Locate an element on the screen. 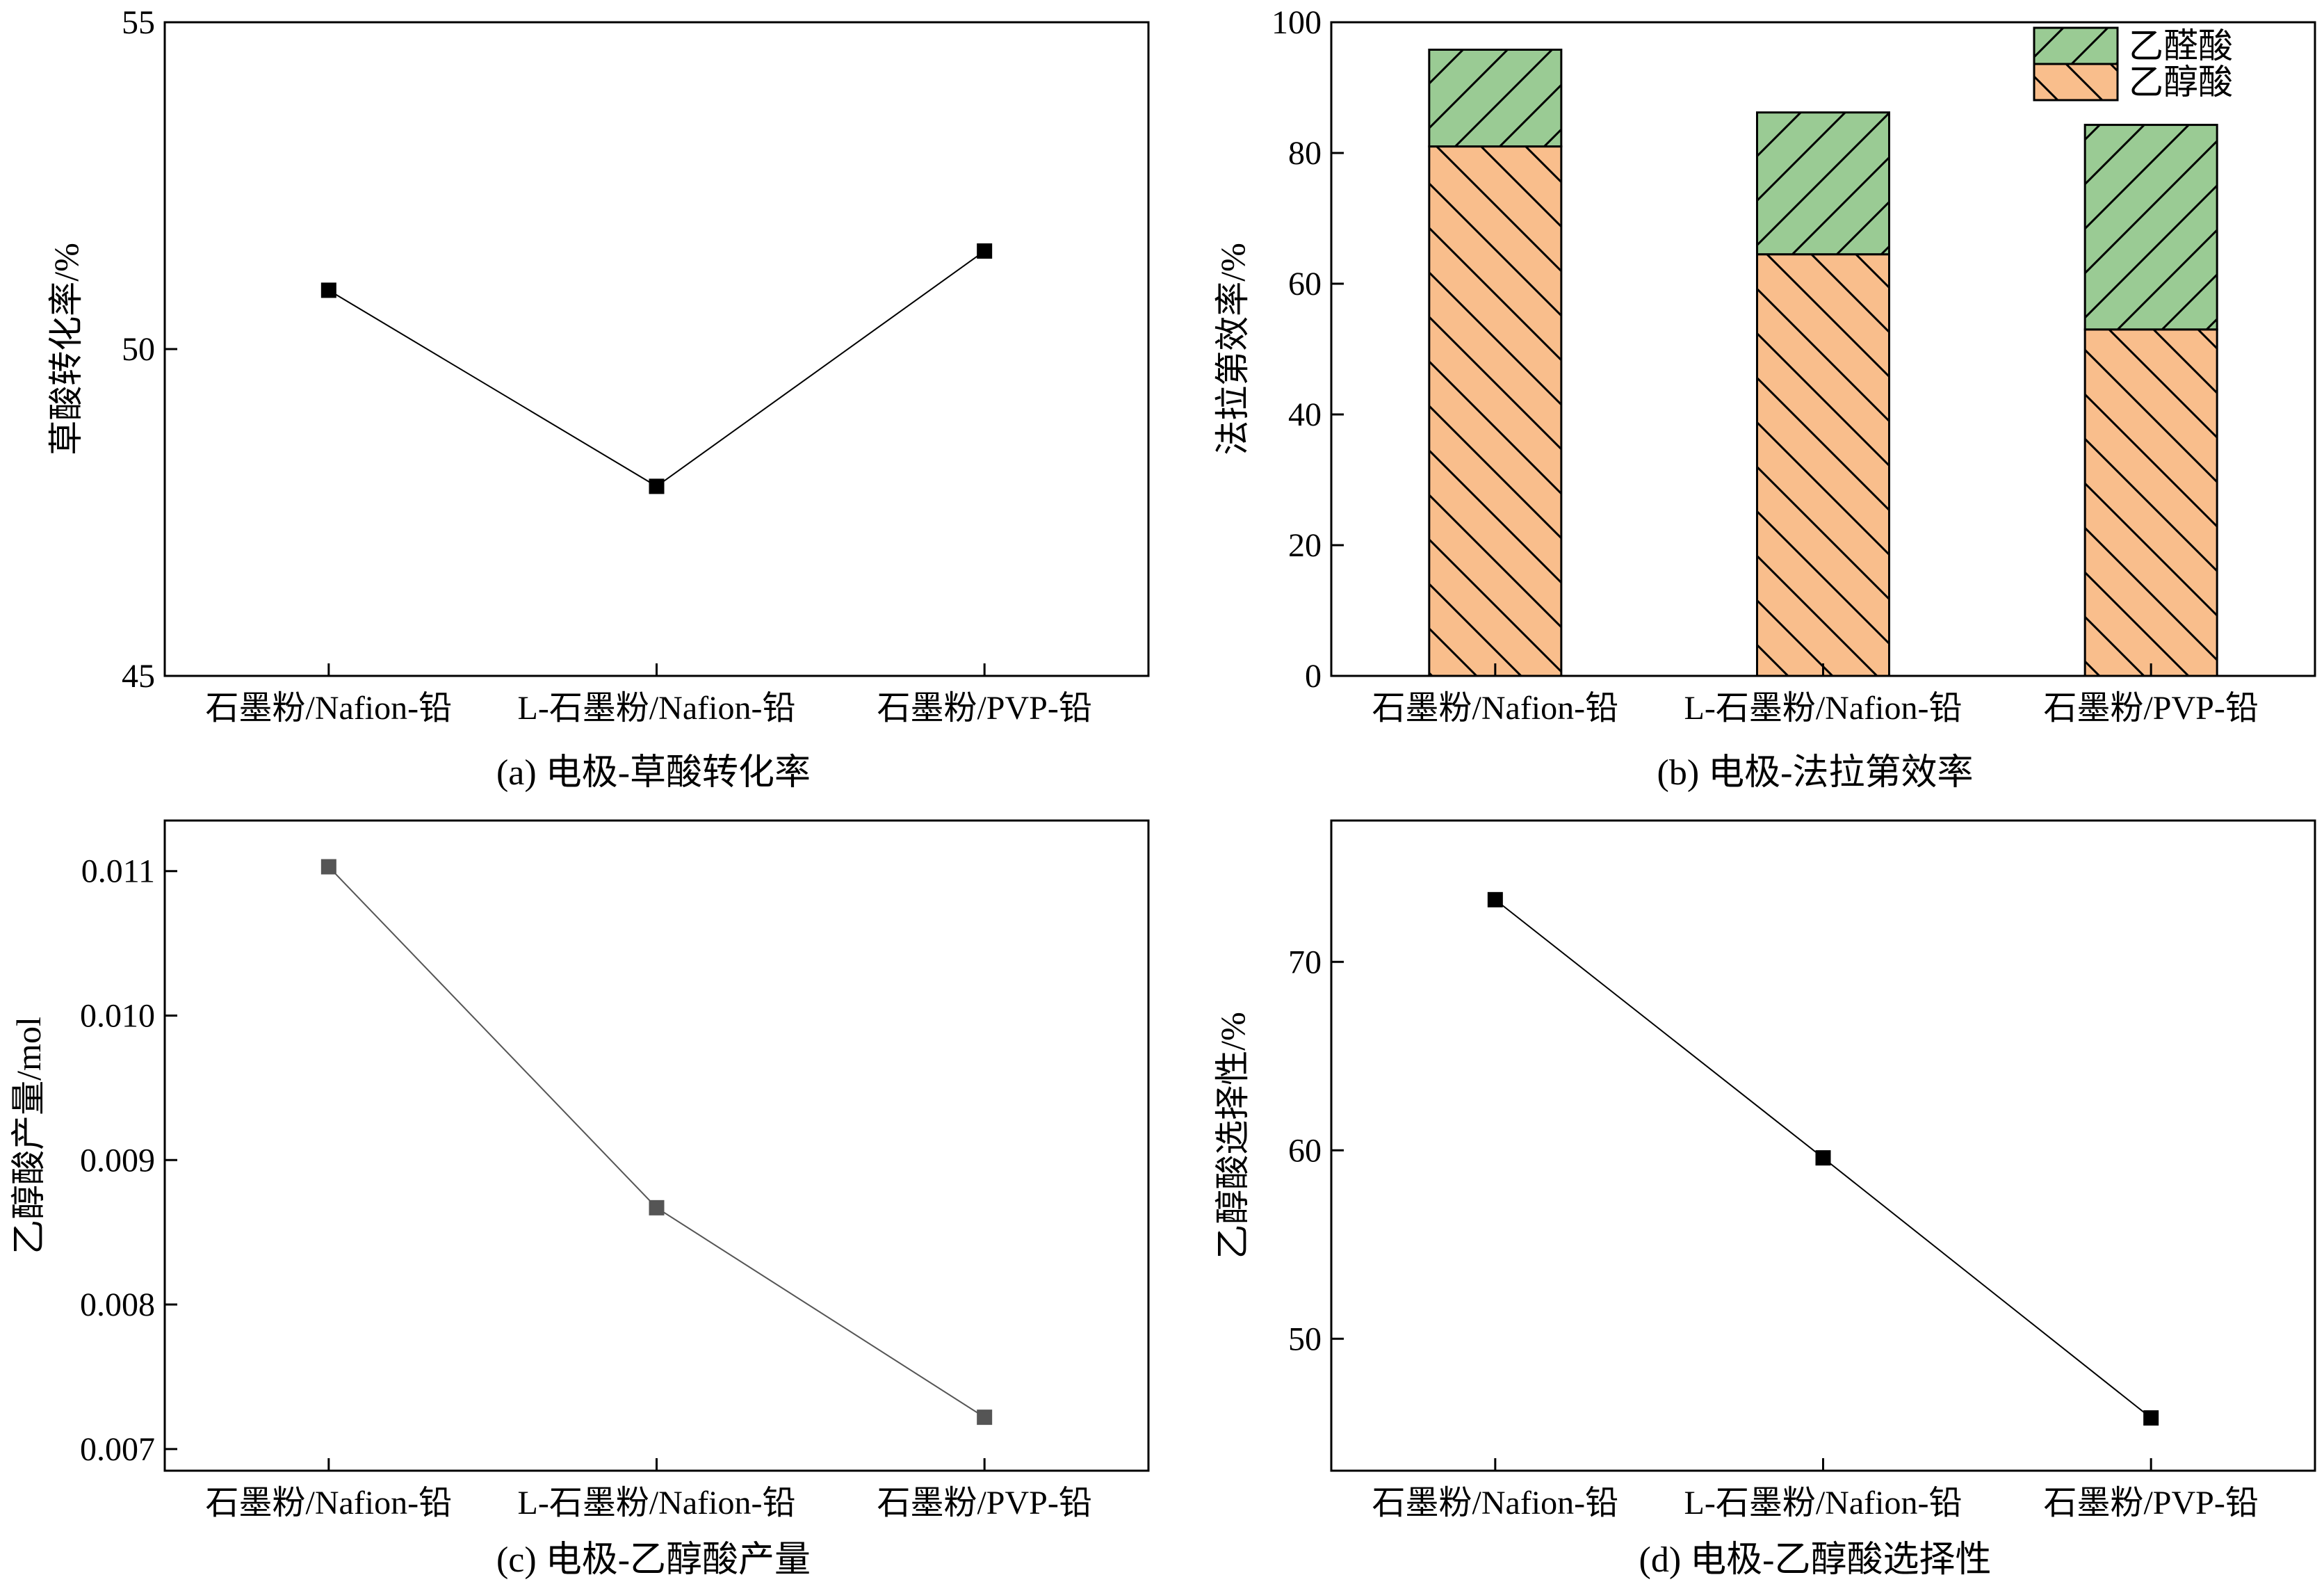 The width and height of the screenshot is (2324, 1591). panel-a-caption: (a) 电极-草酸转化率 is located at coordinates (653, 773).